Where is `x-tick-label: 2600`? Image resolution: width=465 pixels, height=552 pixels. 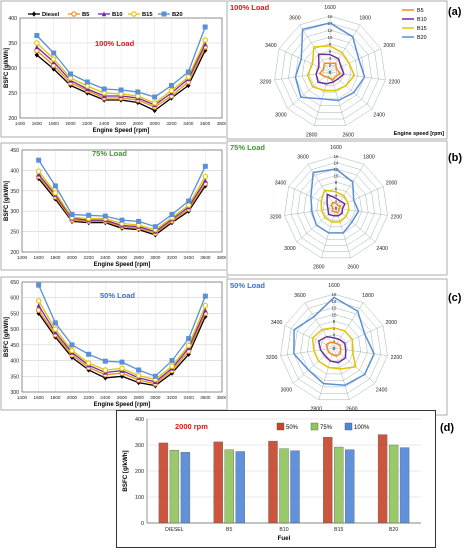 x-tick-label: 2600 is located at coordinates (122, 257).